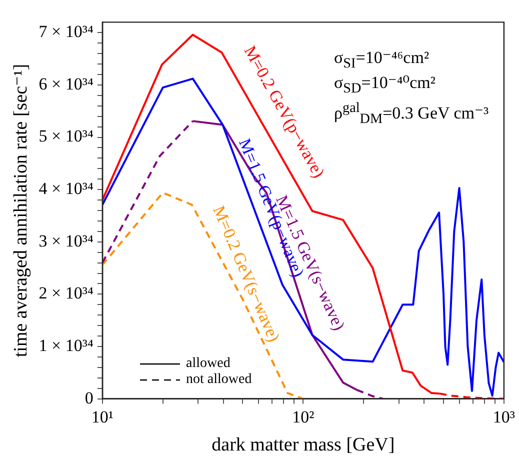 The image size is (519, 459). Describe the element at coordinates (66, 345) in the screenshot. I see `y-tick-label: 1 × 10³⁴` at that location.